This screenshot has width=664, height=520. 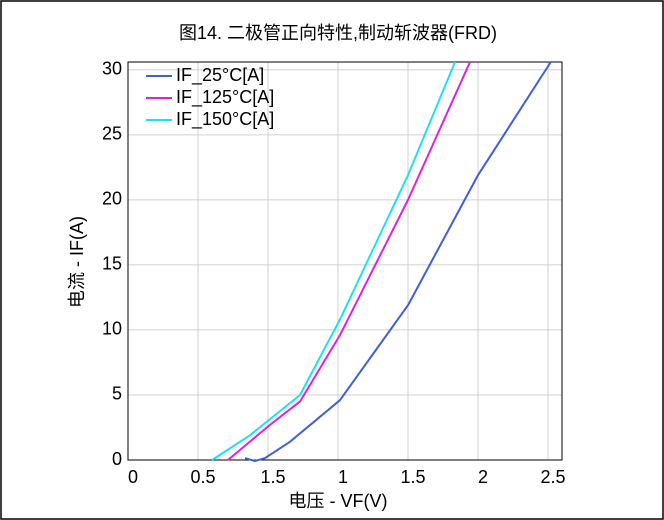 I want to click on legend-label: IF_125°C[A], so click(x=225, y=97).